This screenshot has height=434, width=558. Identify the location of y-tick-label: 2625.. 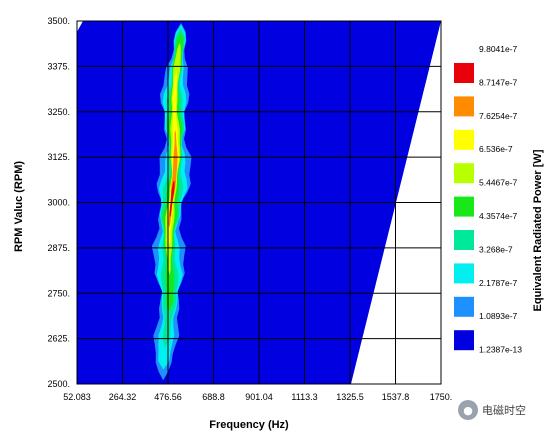
(58, 339).